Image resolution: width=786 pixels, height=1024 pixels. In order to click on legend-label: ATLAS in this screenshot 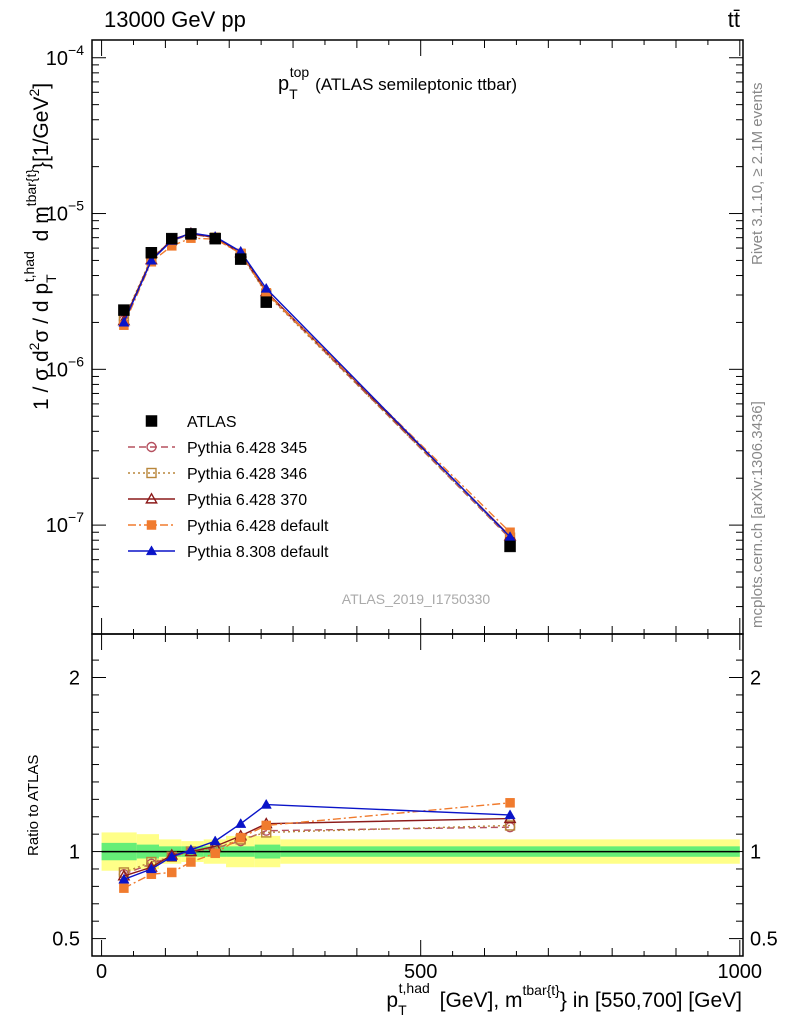, I will do `click(212, 422)`.